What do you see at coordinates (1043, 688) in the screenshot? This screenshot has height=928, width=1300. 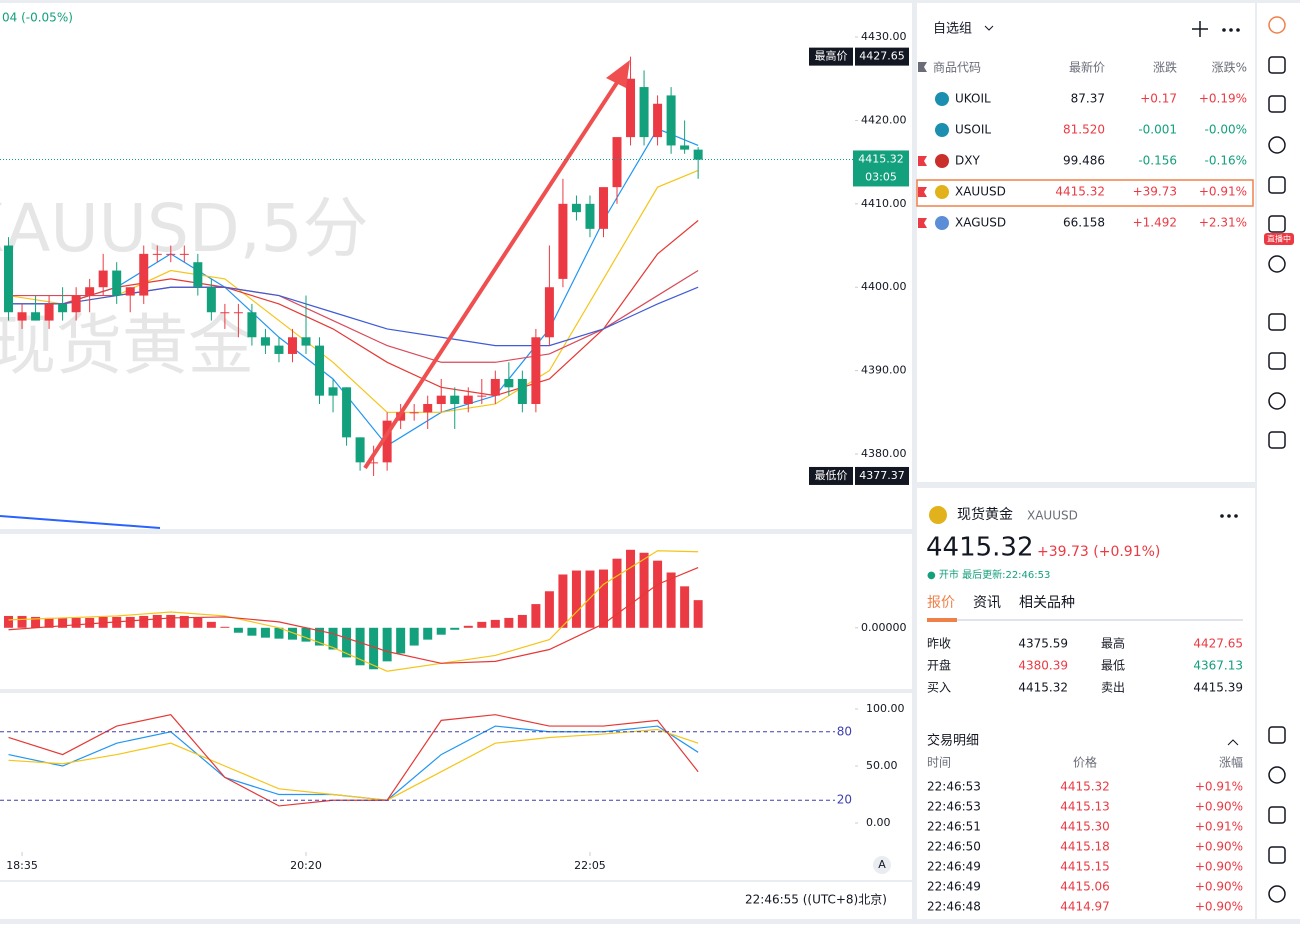 I see `stat-value: 4415.32` at bounding box center [1043, 688].